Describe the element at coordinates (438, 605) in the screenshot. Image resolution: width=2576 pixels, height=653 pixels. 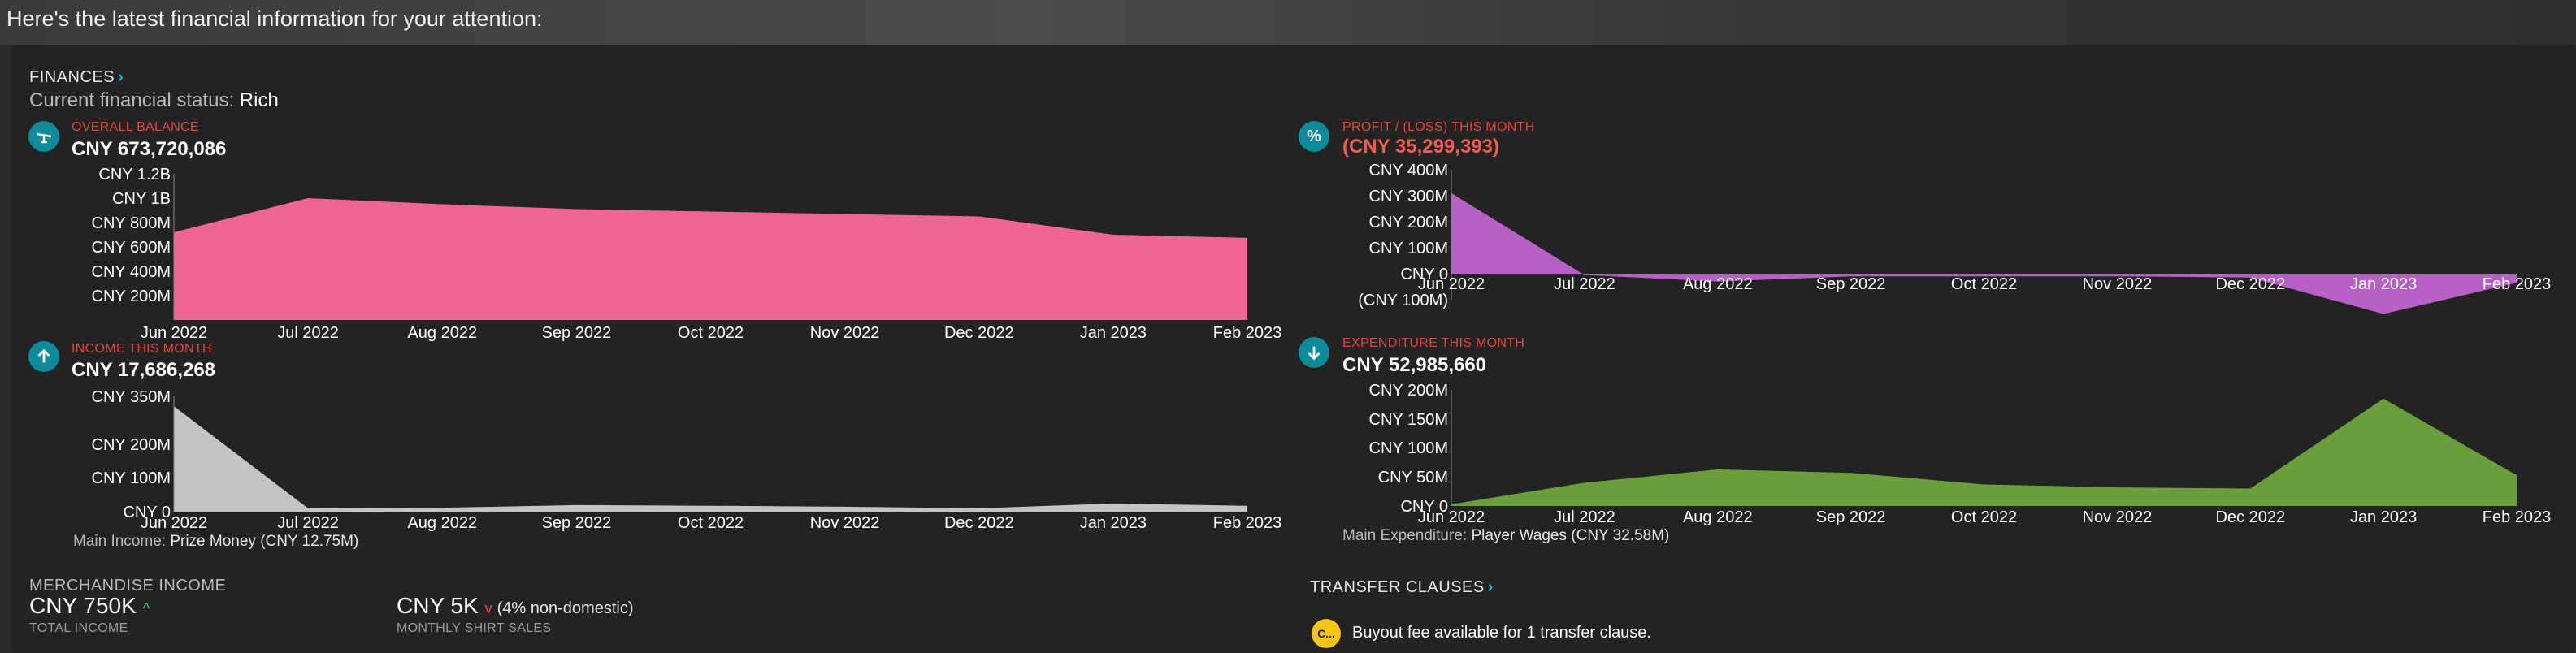
I see `shirt-sales-value: CNY 5K` at that location.